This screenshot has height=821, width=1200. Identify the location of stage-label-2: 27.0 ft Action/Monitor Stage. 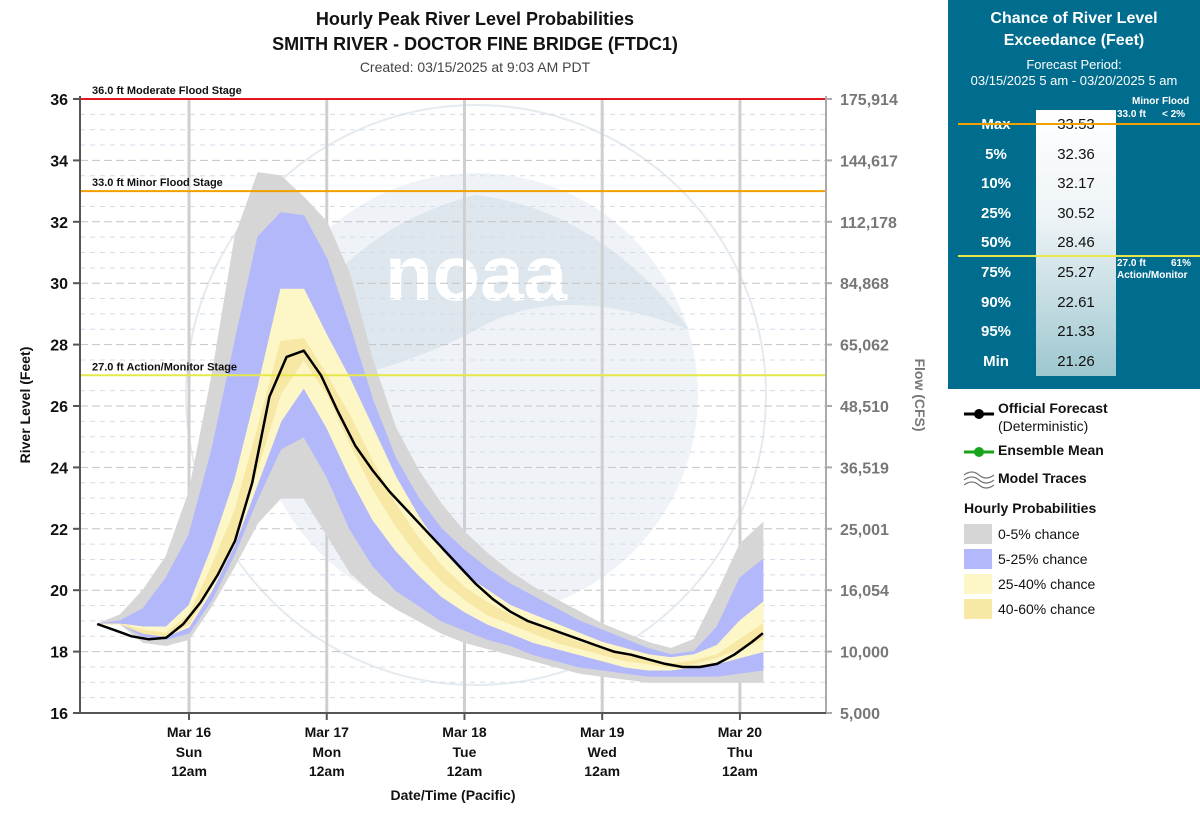
(164, 367).